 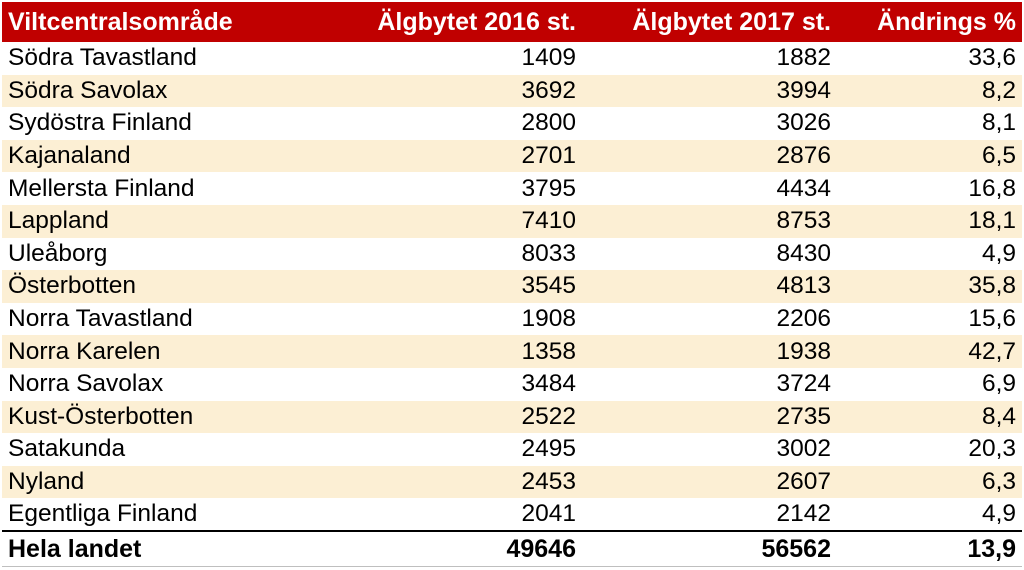 I want to click on cell-harvest-2017: 2876, so click(x=803, y=156).